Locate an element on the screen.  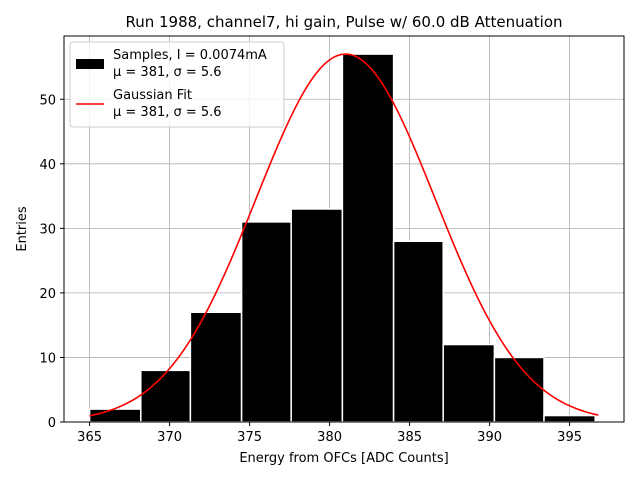
x-tick-label: 370 is located at coordinates (169, 437).